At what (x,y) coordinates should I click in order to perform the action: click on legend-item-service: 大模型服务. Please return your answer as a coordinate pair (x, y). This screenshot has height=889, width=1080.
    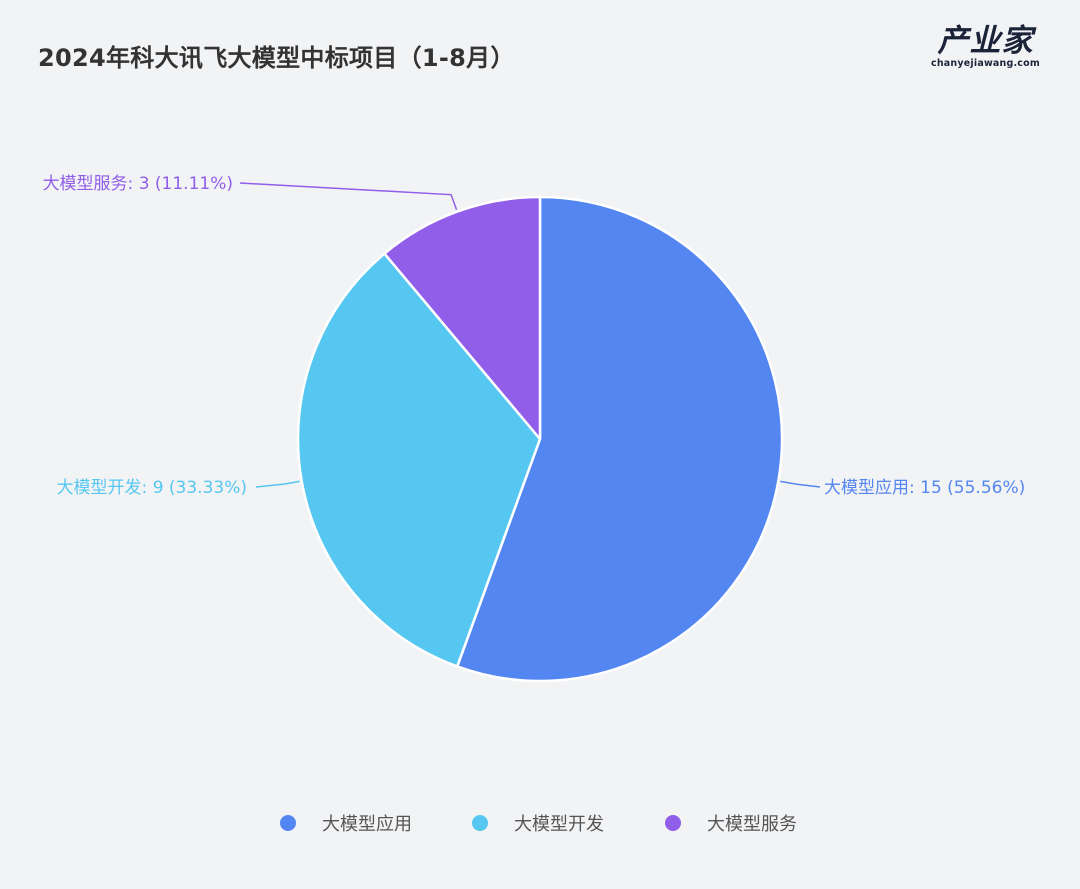
    Looking at the image, I should click on (731, 823).